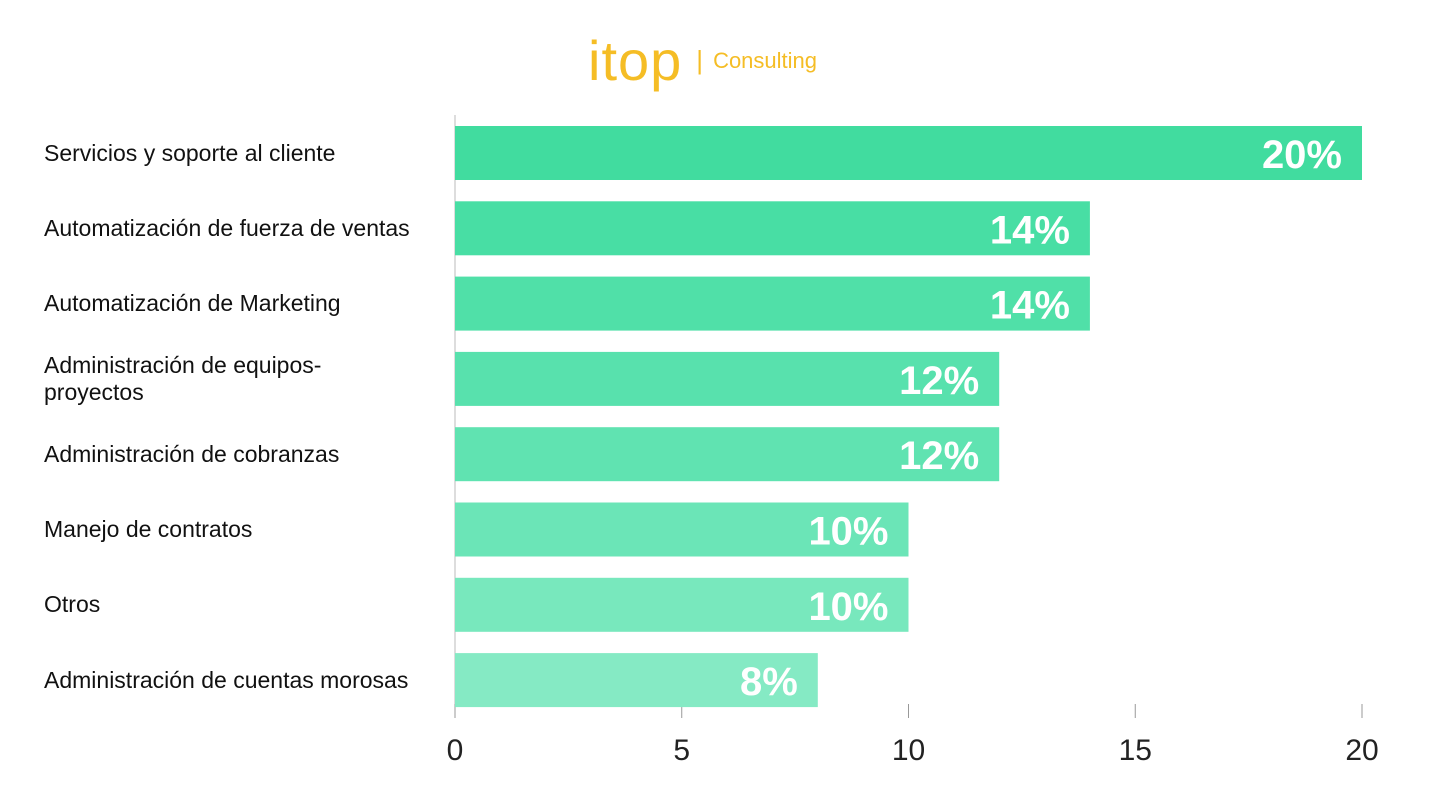 The width and height of the screenshot is (1440, 810). Describe the element at coordinates (72, 604) in the screenshot. I see `category-label: Otros` at that location.